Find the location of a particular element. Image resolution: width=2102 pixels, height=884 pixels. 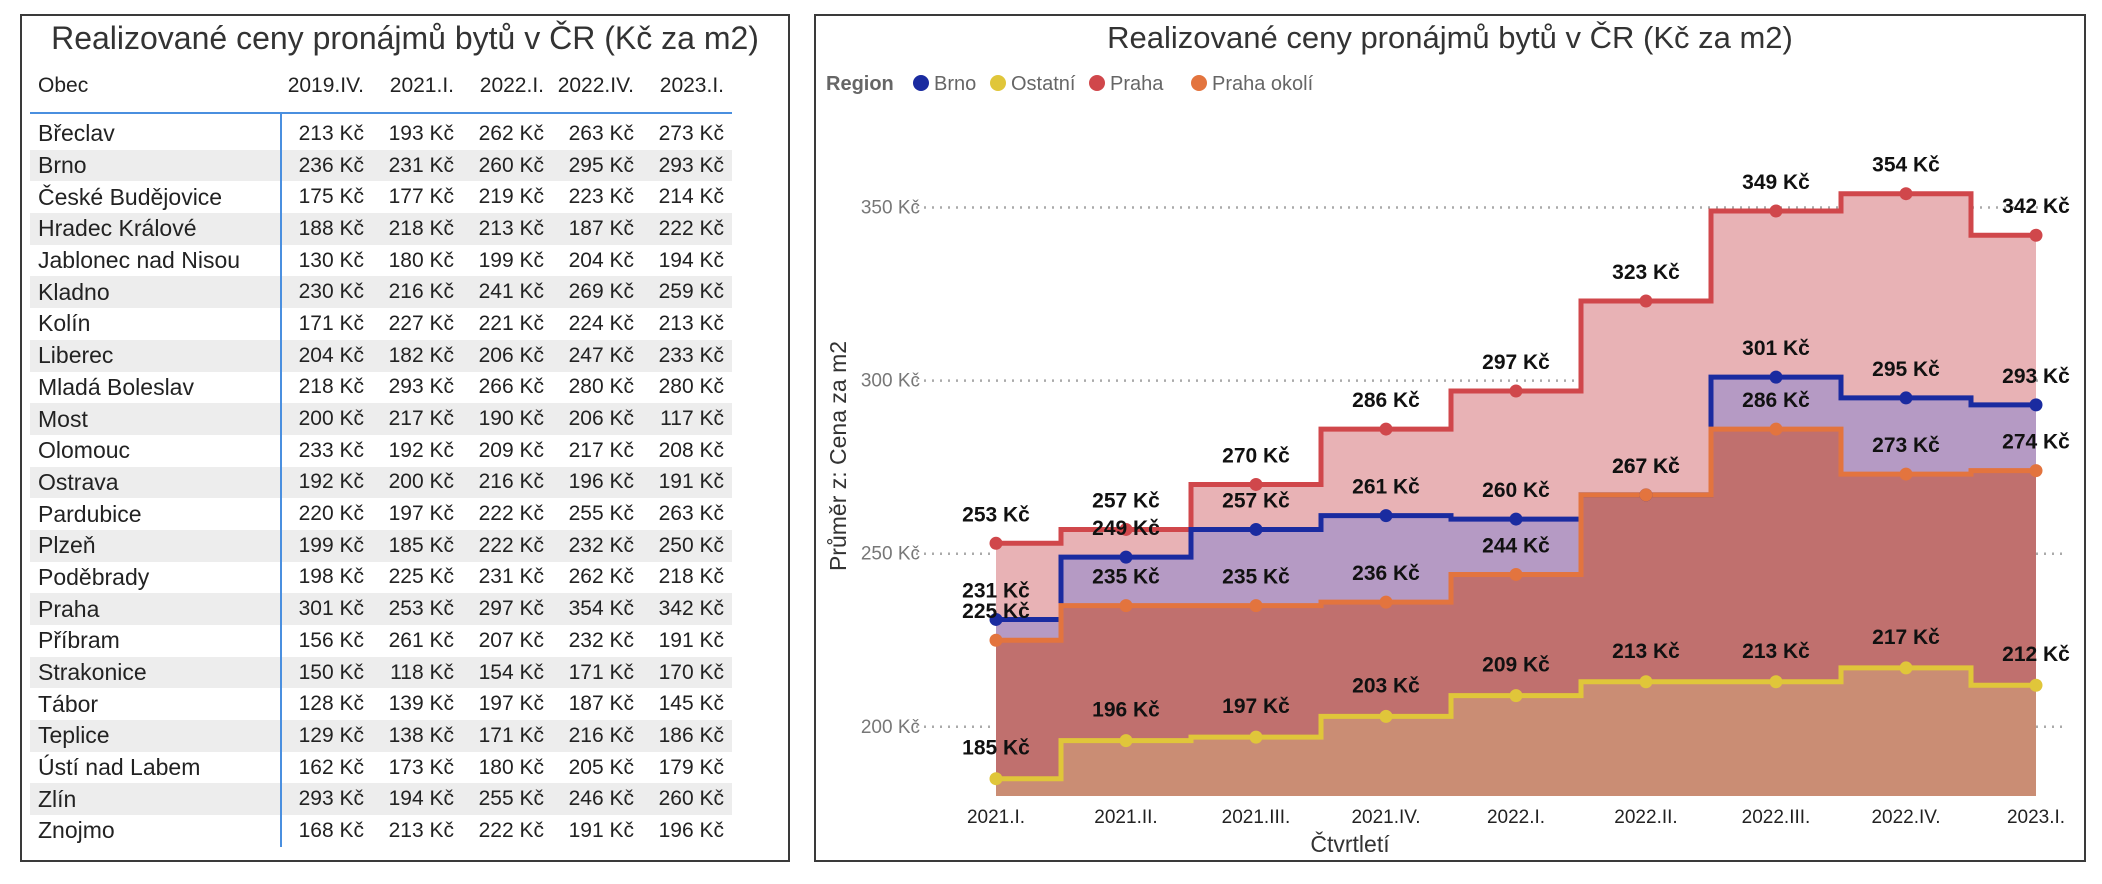

data-label: 270 Kč is located at coordinates (1256, 455).